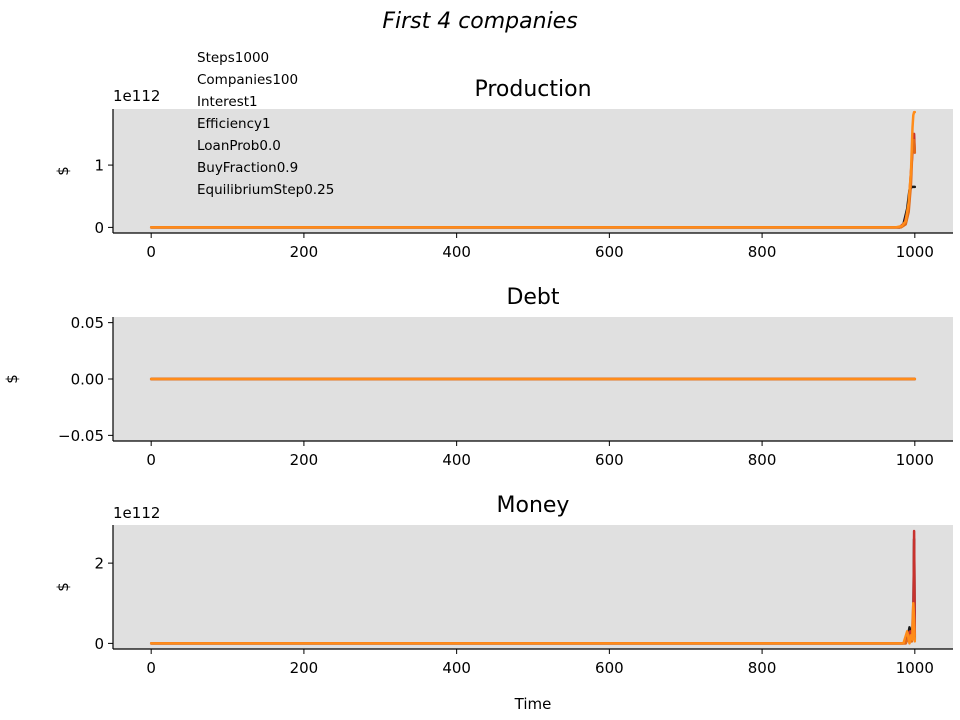  Describe the element at coordinates (479, 21) in the screenshot. I see `figure-suptitle: First 4 companies` at that location.